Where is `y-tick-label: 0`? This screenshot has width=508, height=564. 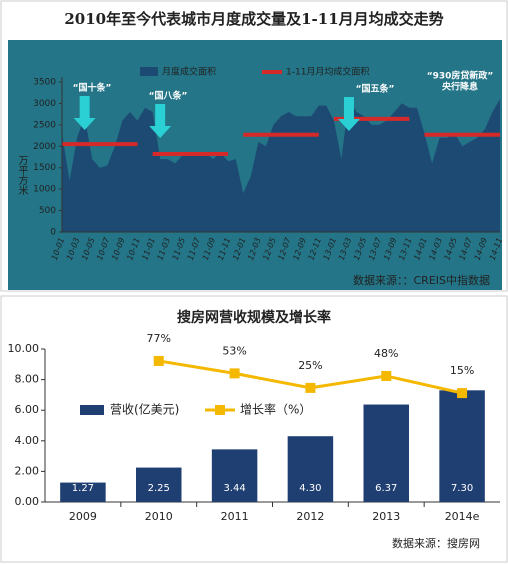 y-tick-label: 0 is located at coordinates (53, 233).